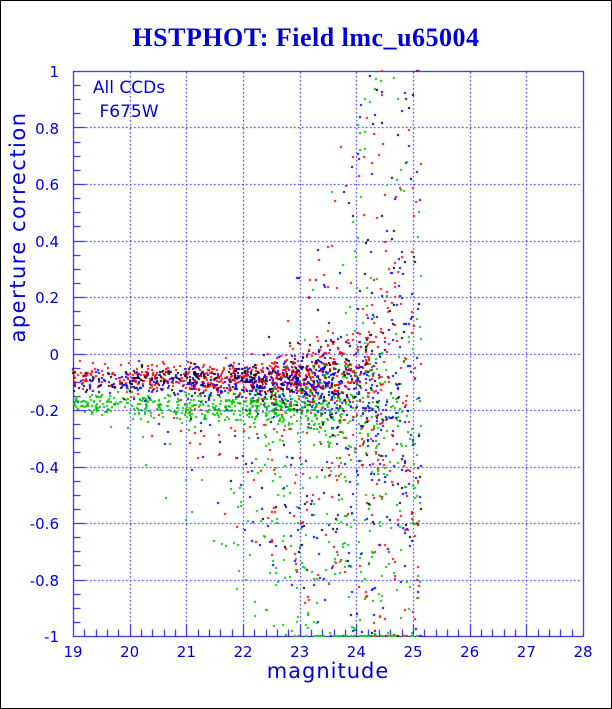 Image resolution: width=612 pixels, height=709 pixels. Describe the element at coordinates (413, 652) in the screenshot. I see `x-tick-label: 25` at that location.